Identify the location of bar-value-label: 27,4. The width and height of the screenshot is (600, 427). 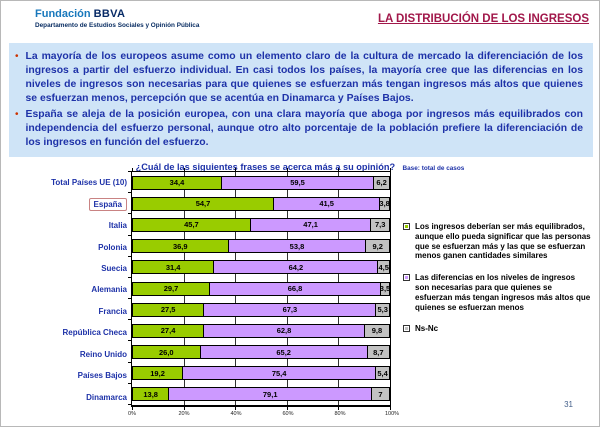
(168, 331).